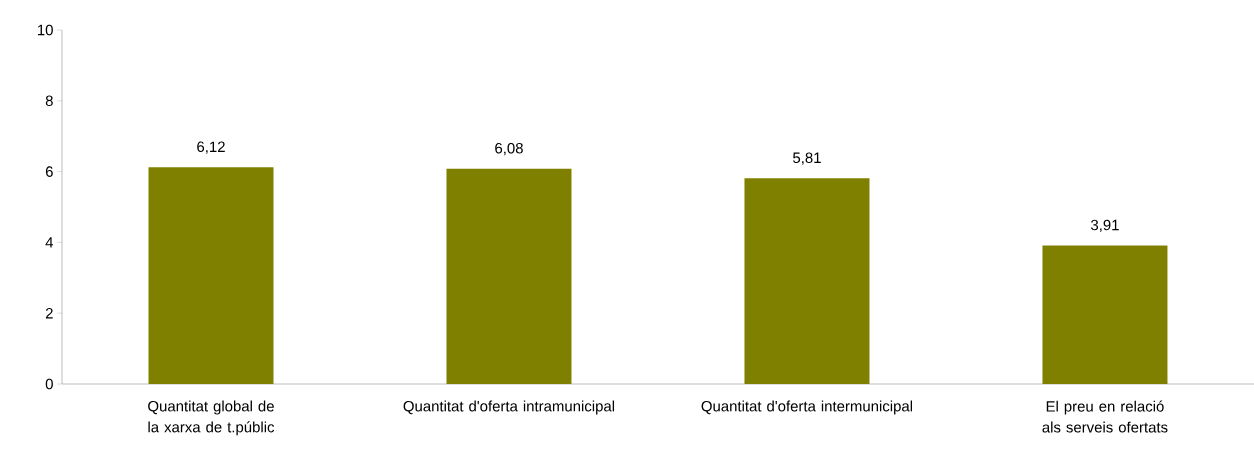 This screenshot has width=1254, height=471. Describe the element at coordinates (49, 171) in the screenshot. I see `y-tick-label: 6` at that location.